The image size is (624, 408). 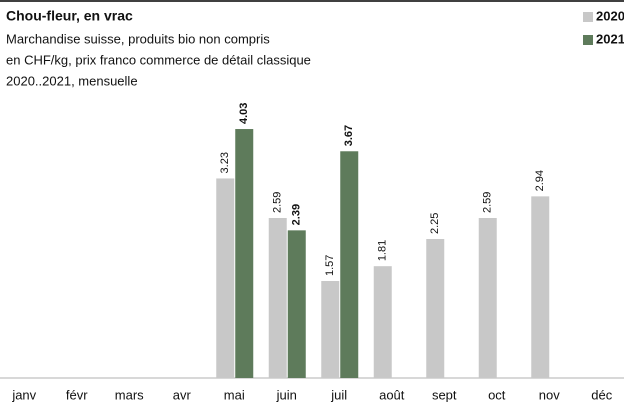 What do you see at coordinates (392, 394) in the screenshot?
I see `x-tick-label: août` at bounding box center [392, 394].